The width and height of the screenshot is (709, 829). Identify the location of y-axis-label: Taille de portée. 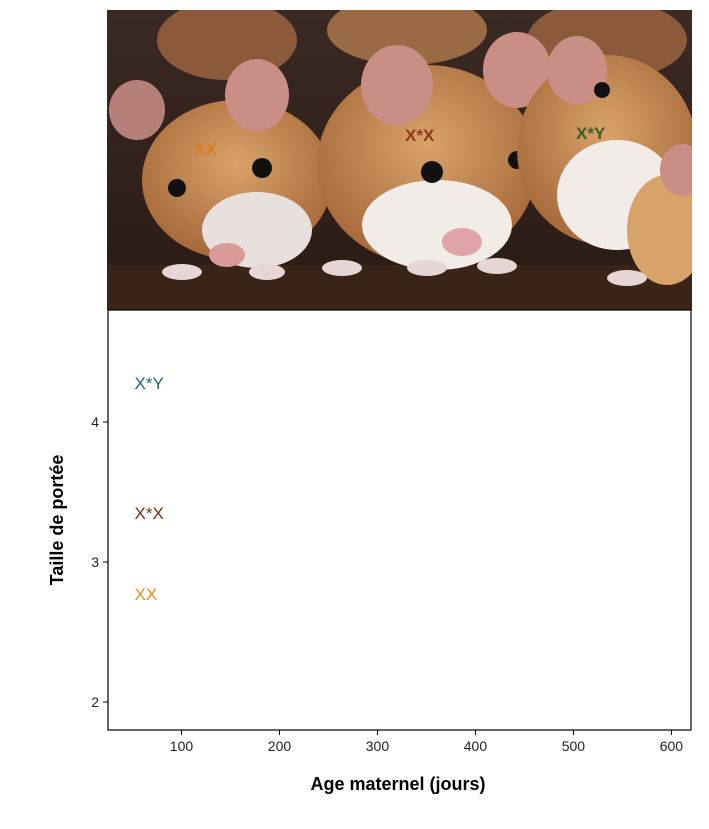
(57, 520).